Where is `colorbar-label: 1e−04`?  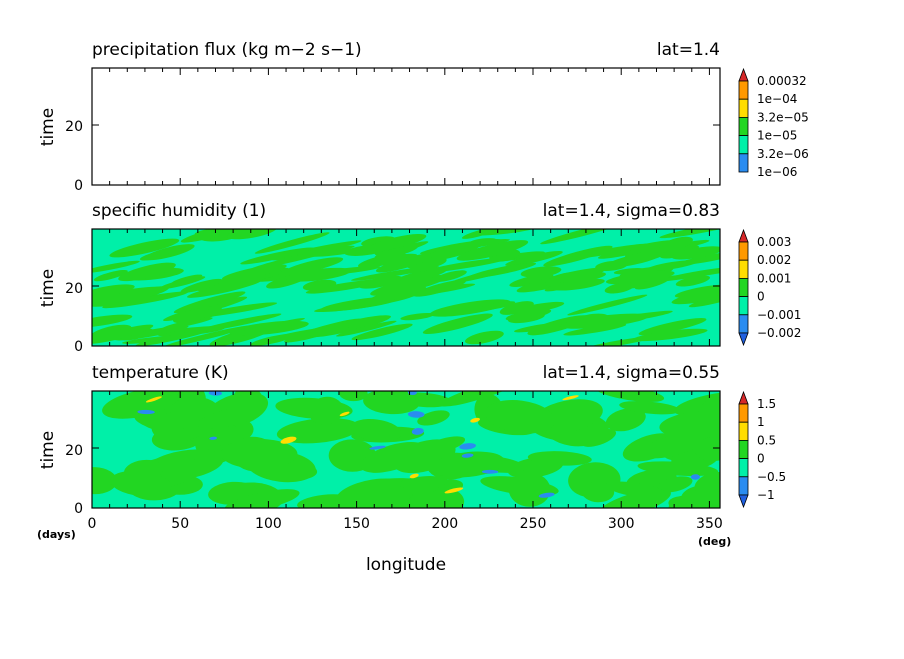
colorbar-label: 1e−04 is located at coordinates (777, 99).